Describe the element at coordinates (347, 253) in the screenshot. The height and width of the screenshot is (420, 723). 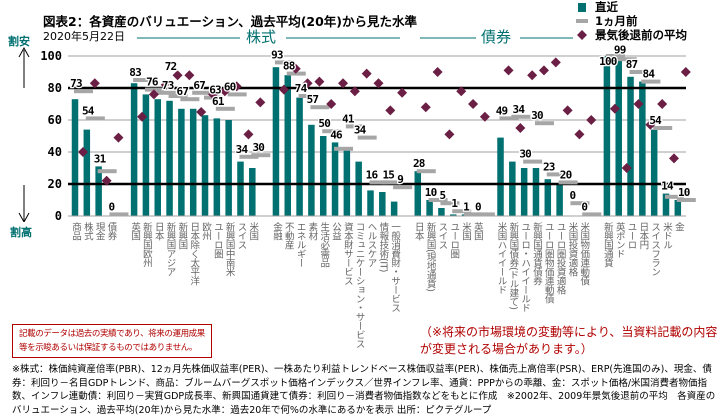
I see `category-label: 資本財サービス` at that location.